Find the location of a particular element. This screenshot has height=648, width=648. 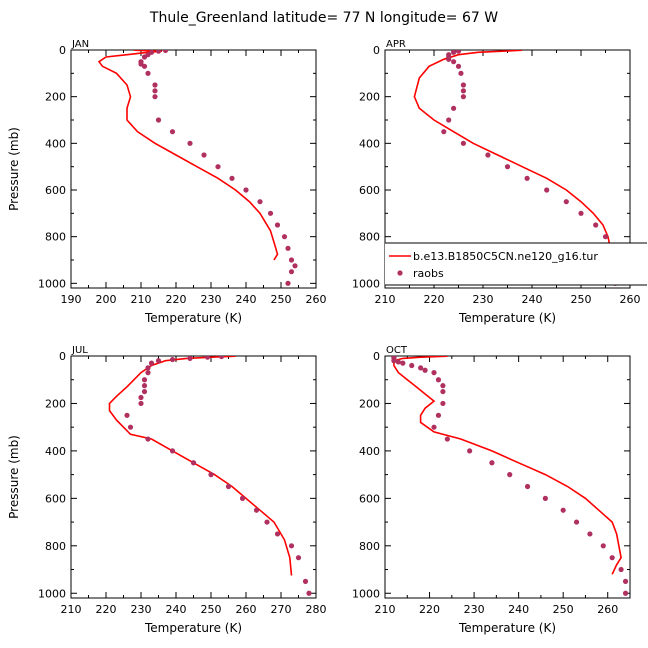

panel-label-jan: JAN is located at coordinates (80, 44).